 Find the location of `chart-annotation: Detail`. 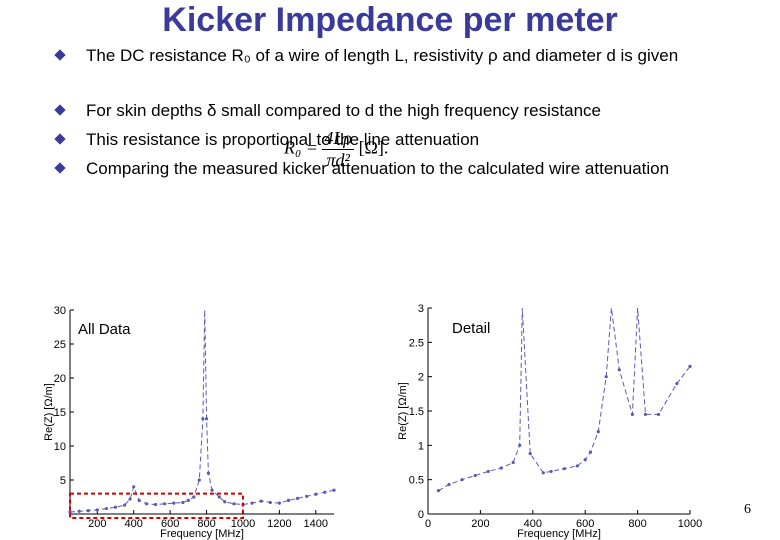

chart-annotation: Detail is located at coordinates (471, 328).